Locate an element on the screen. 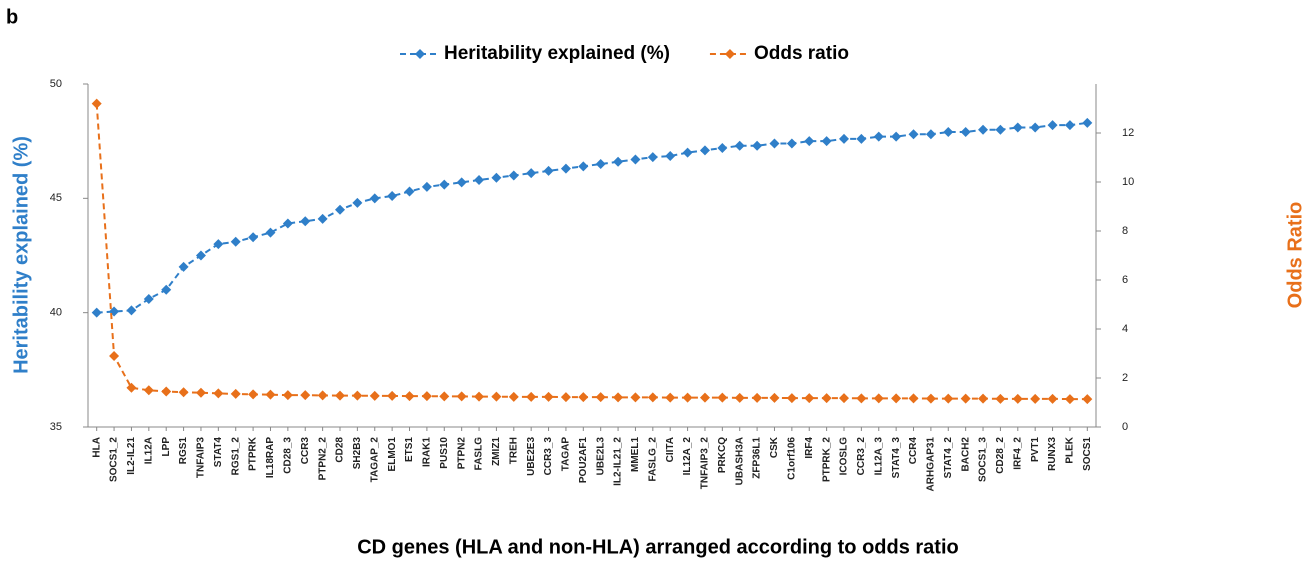 Image resolution: width=1316 pixels, height=573 pixels. x-tick-label: PLEK is located at coordinates (1070, 449).